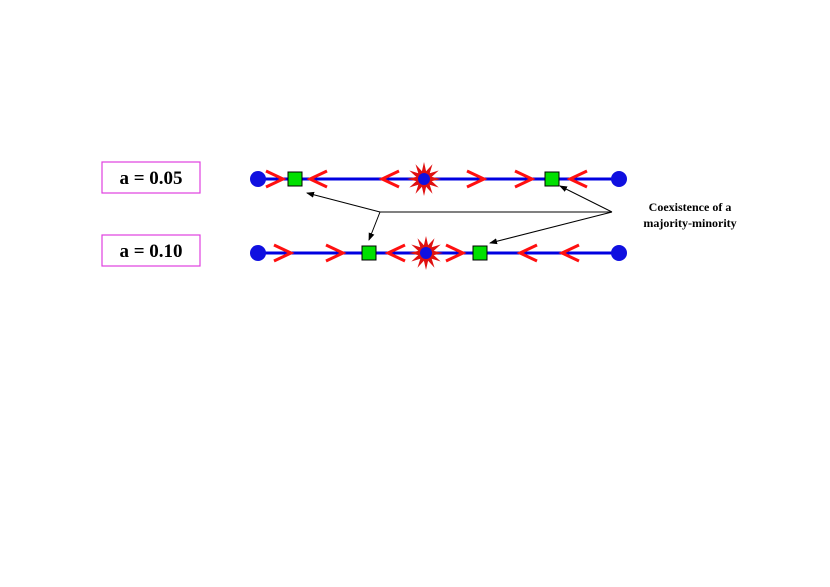 This screenshot has width=830, height=587. What do you see at coordinates (690, 207) in the screenshot?
I see `annotation: Coexistence of a` at bounding box center [690, 207].